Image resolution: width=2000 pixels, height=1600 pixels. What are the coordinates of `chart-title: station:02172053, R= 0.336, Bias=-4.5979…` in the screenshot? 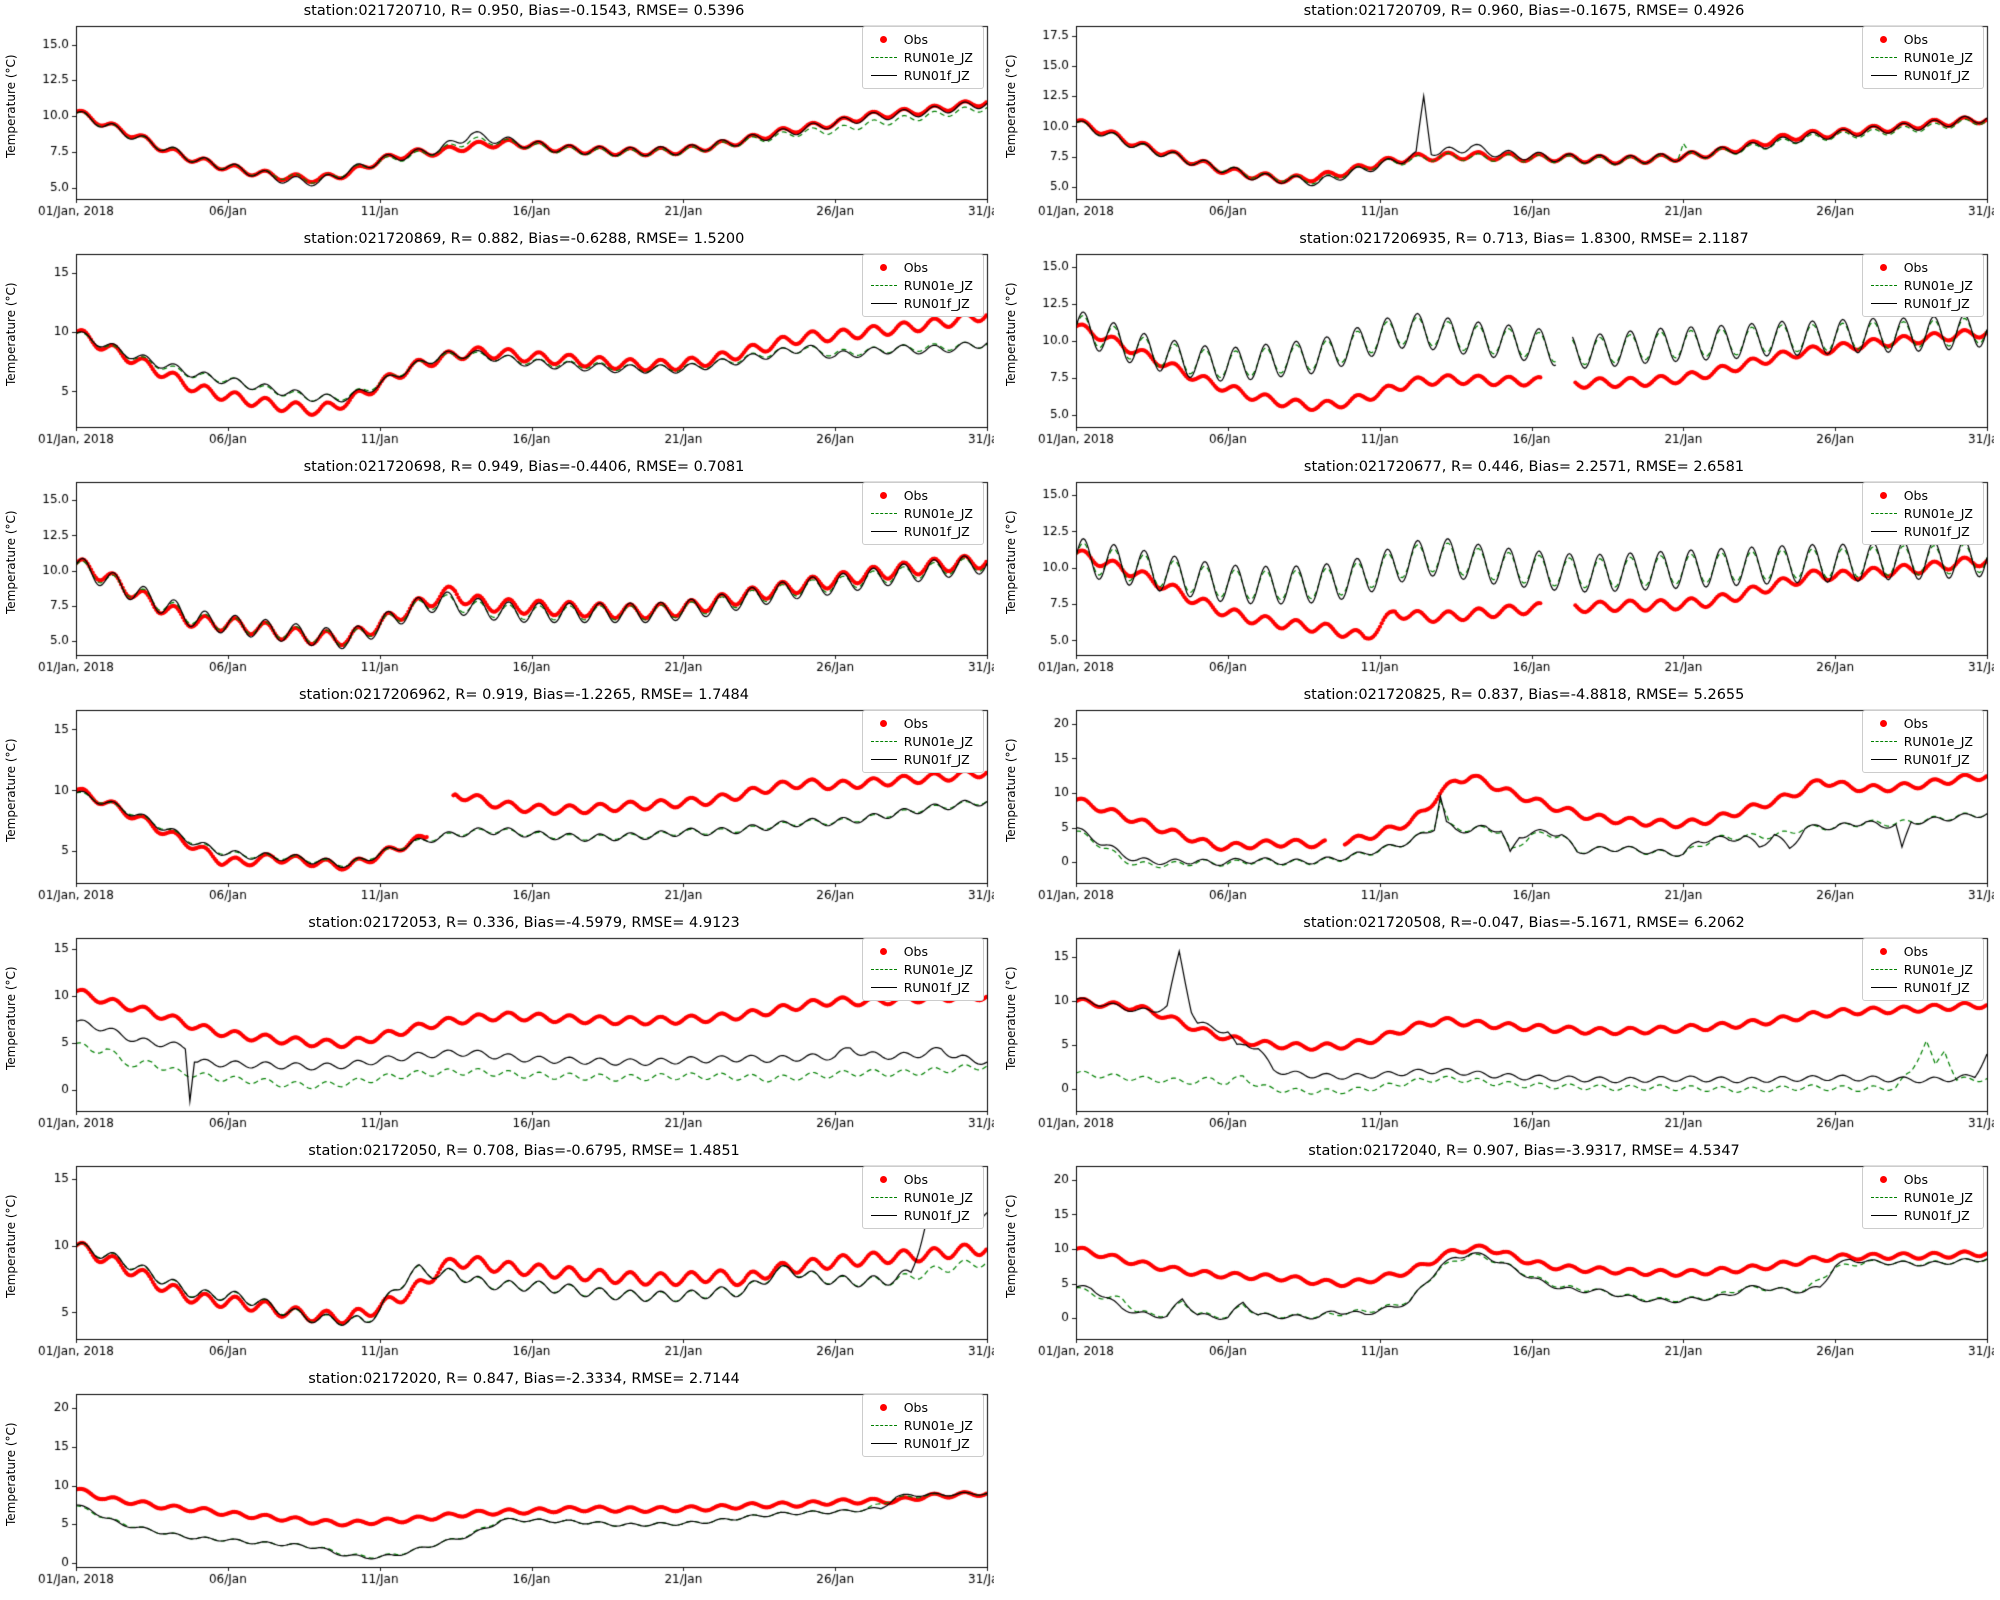 It's located at (524, 923).